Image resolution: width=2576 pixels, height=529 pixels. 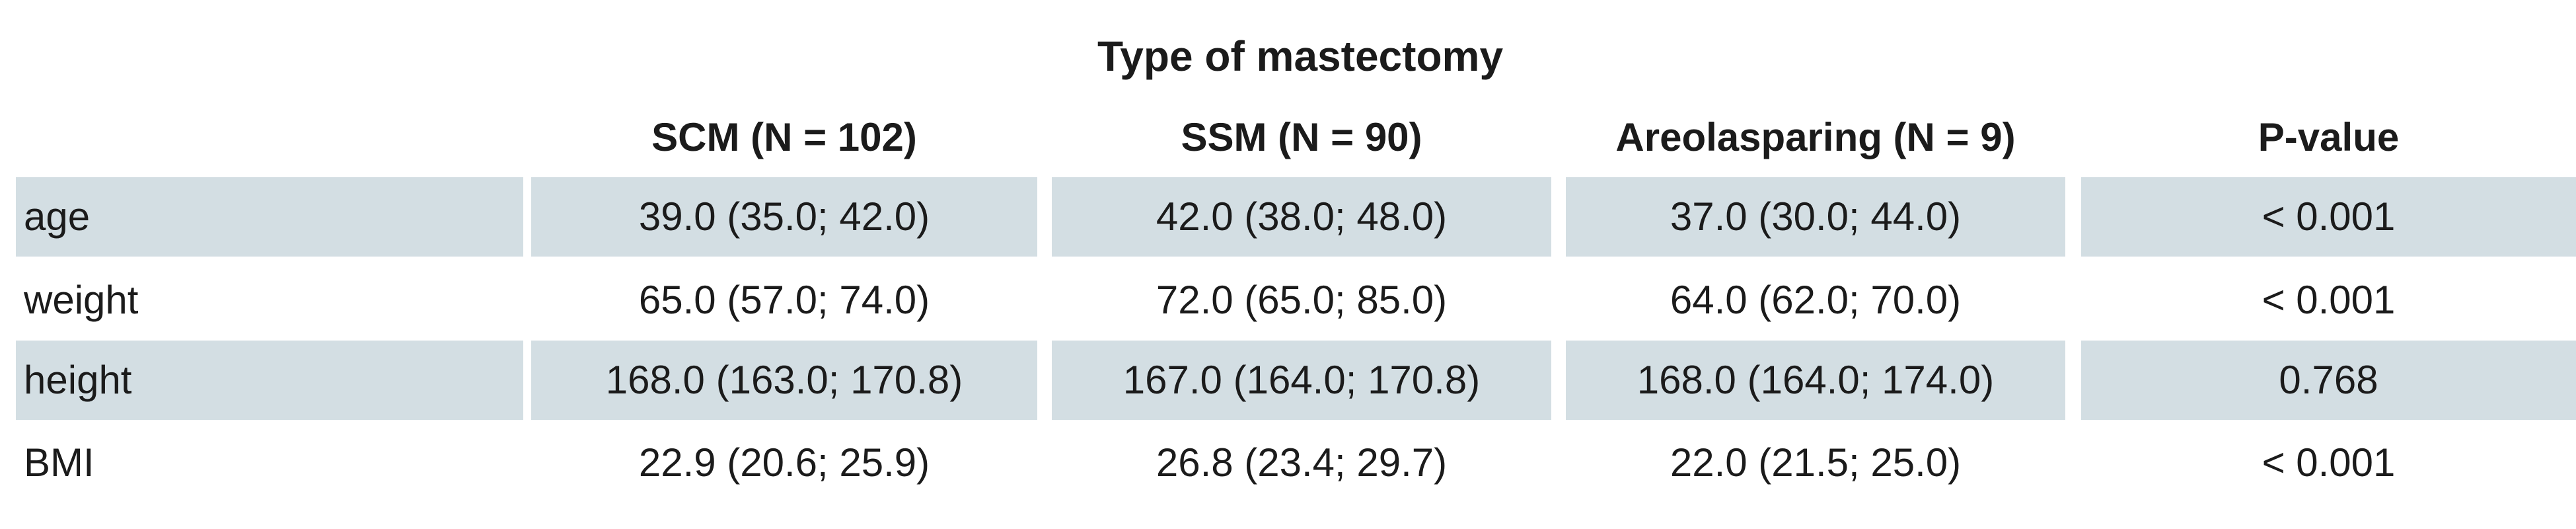 What do you see at coordinates (1815, 217) in the screenshot?
I see `cell-areolasparing: 37.0 (30.0; 44.0)` at bounding box center [1815, 217].